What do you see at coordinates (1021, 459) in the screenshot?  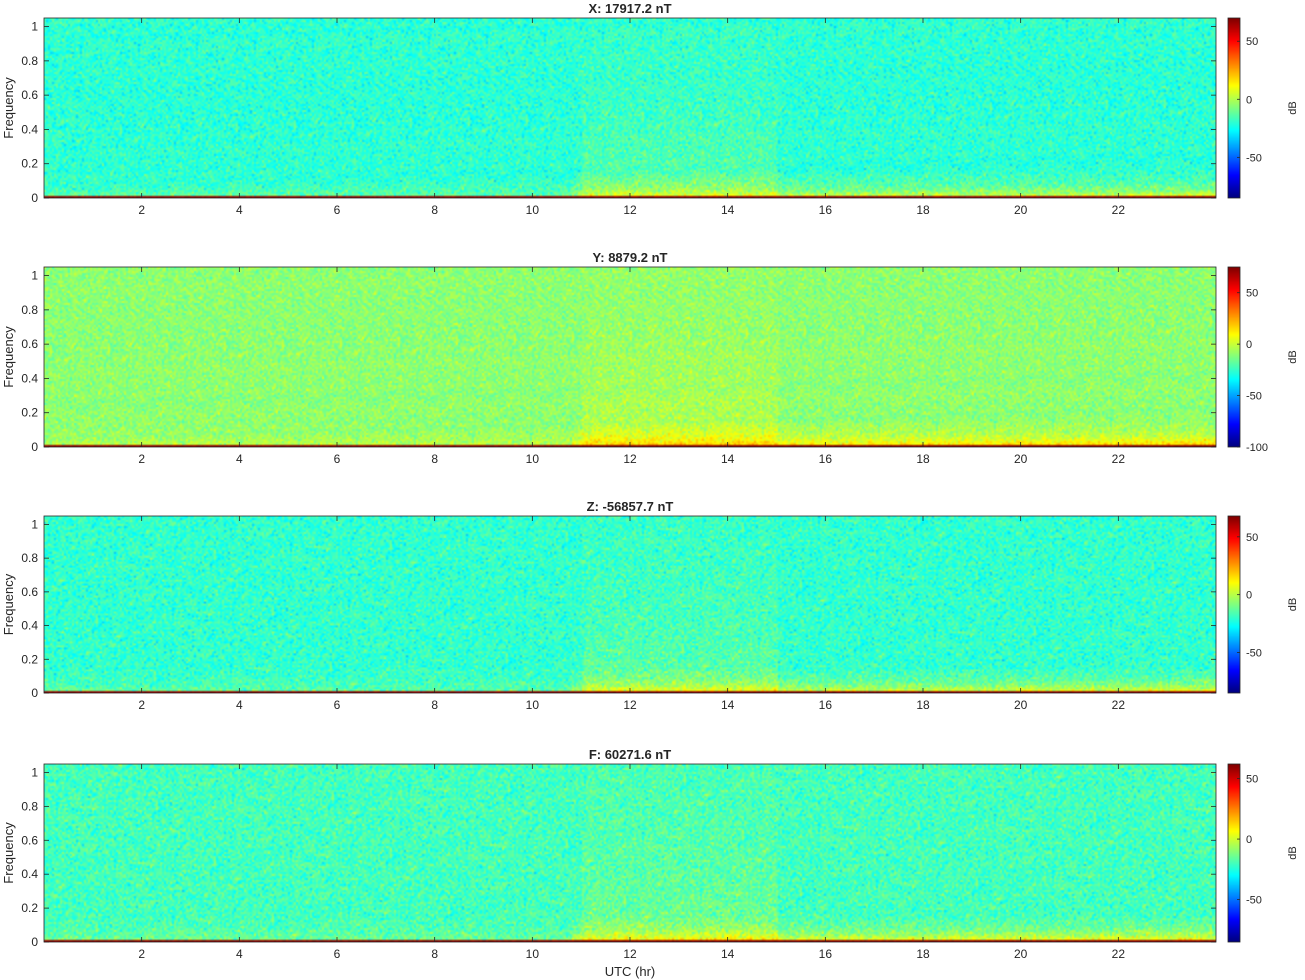 I see `x-tick-label: 20` at bounding box center [1021, 459].